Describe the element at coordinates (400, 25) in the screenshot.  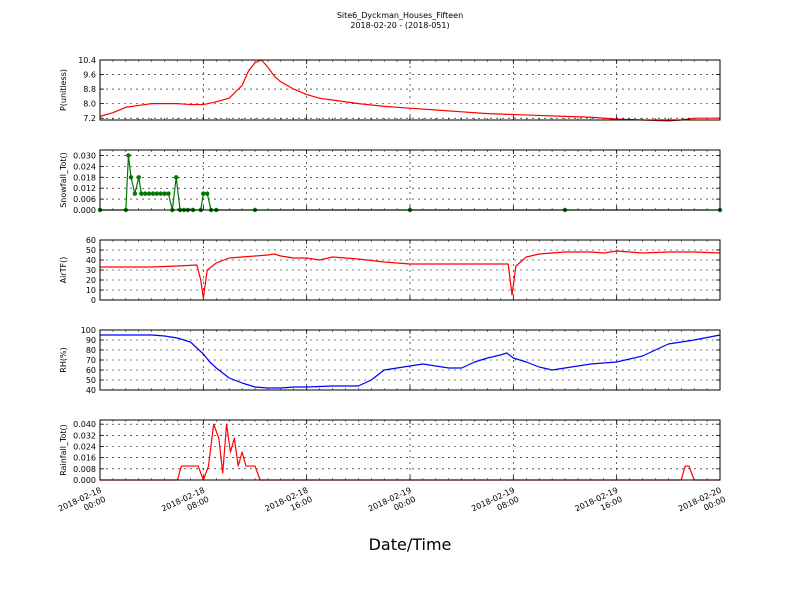
I see `figure-subtitle: 2018-02-20 - (2018-051)` at that location.